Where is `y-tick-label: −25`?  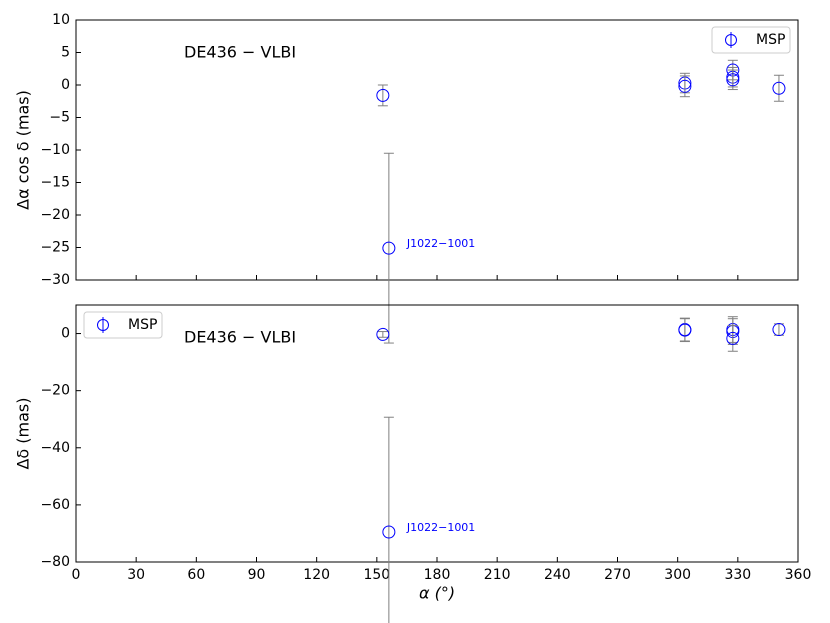 y-tick-label: −25 is located at coordinates (55, 248).